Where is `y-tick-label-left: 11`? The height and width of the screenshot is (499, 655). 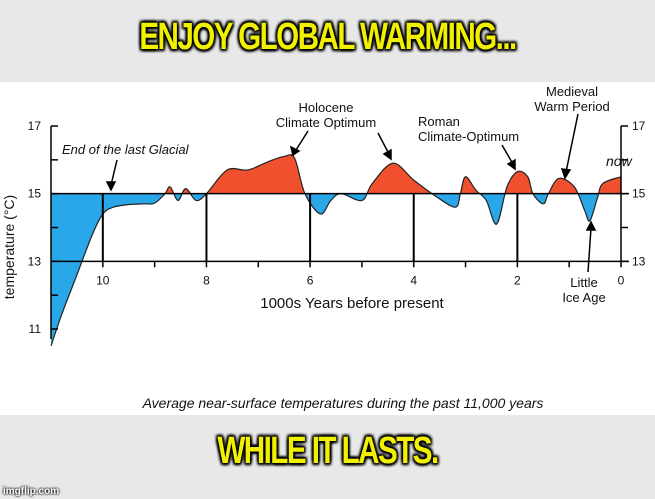
y-tick-label-left: 11 is located at coordinates (35, 329).